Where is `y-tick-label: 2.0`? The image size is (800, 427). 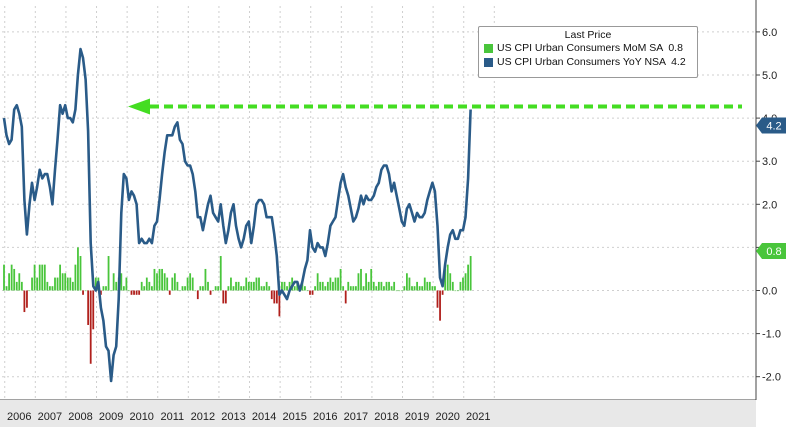 y-tick-label: 2.0 is located at coordinates (769, 205).